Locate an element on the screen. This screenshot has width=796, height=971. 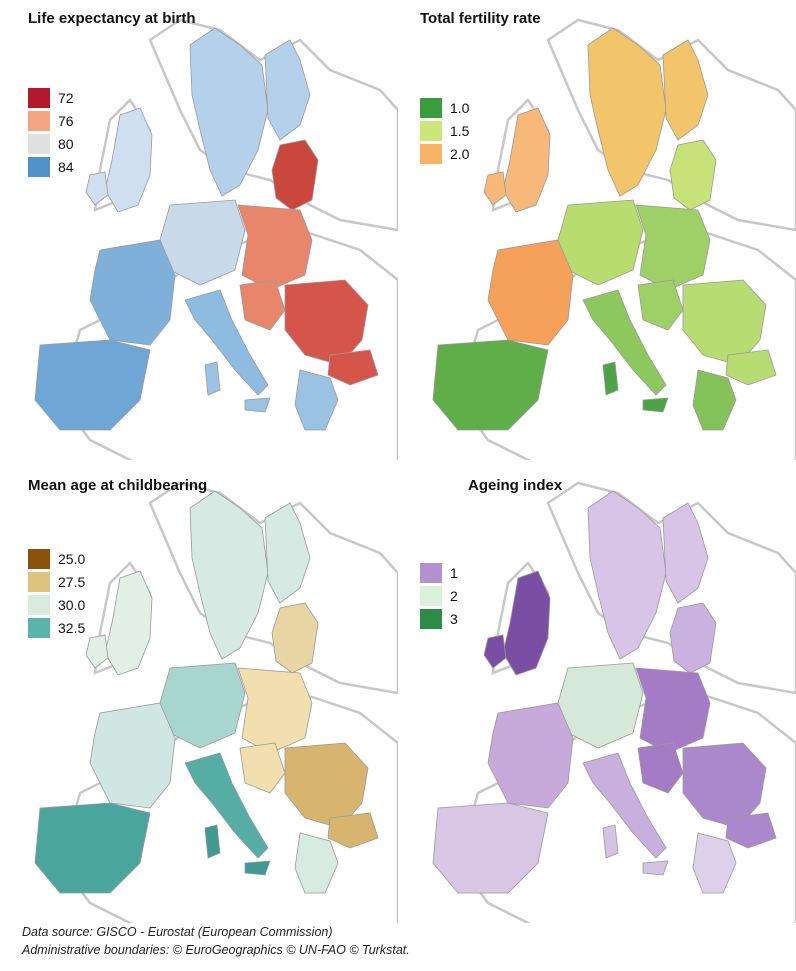
legend-label: 2.0 is located at coordinates (460, 153).